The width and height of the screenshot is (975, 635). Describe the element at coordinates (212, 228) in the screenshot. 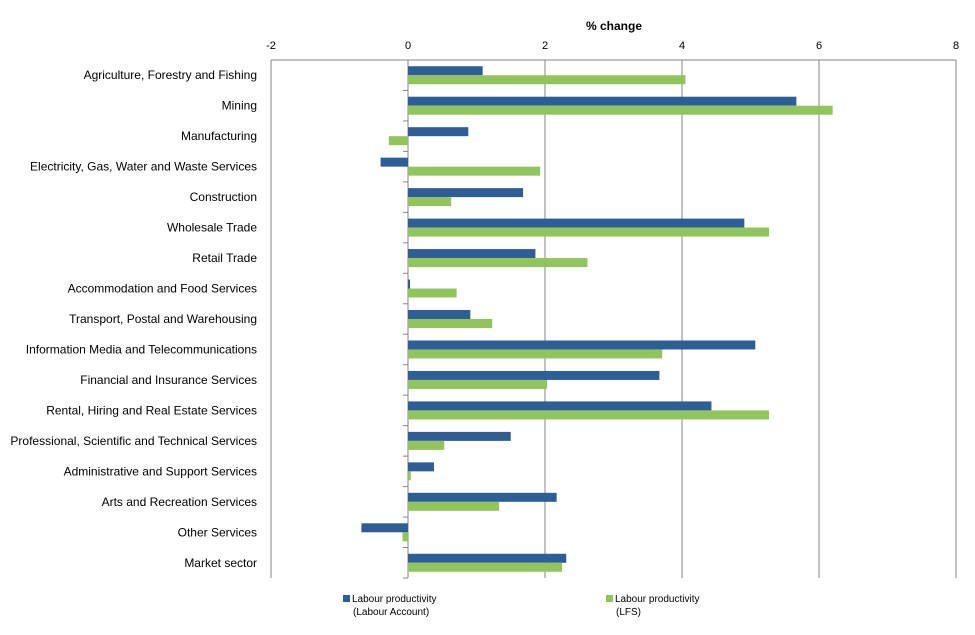

I see `category-label: Wholesale Trade` at that location.